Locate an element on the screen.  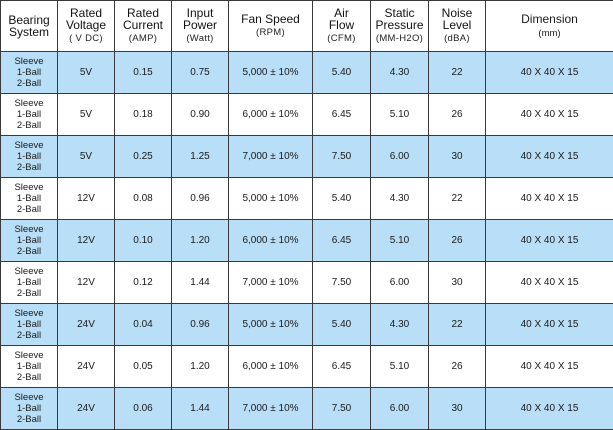
header-input-power: Input Power (Watt) is located at coordinates (200, 26).